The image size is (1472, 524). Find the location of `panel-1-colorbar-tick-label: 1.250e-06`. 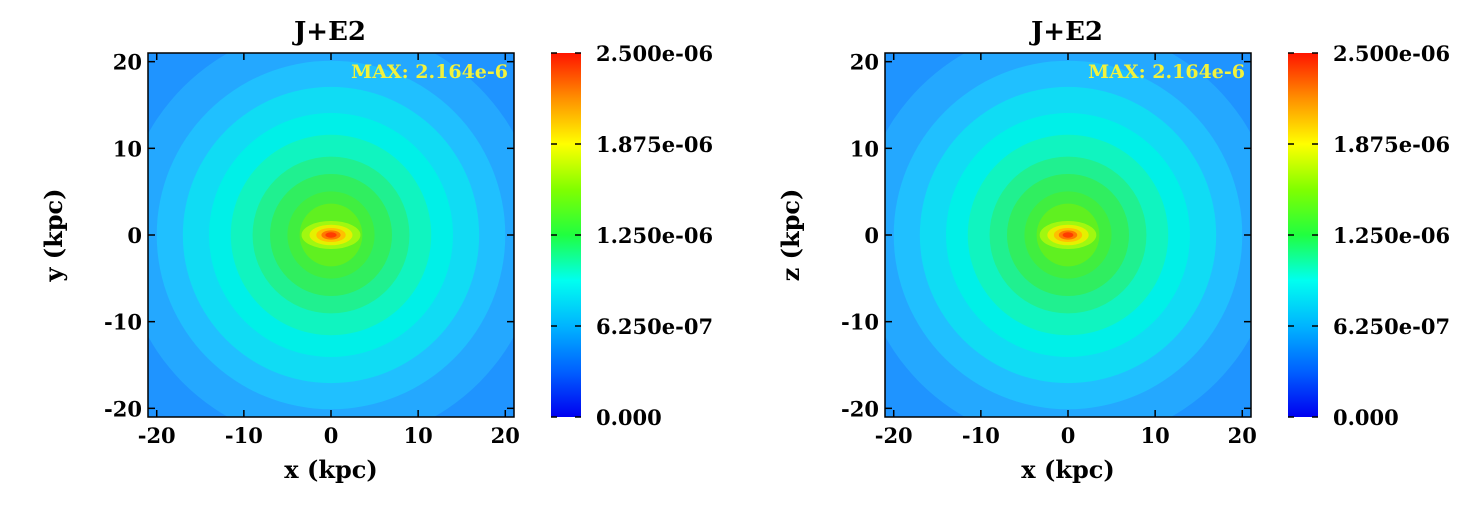

panel-1-colorbar-tick-label: 1.250e-06 is located at coordinates (654, 235).